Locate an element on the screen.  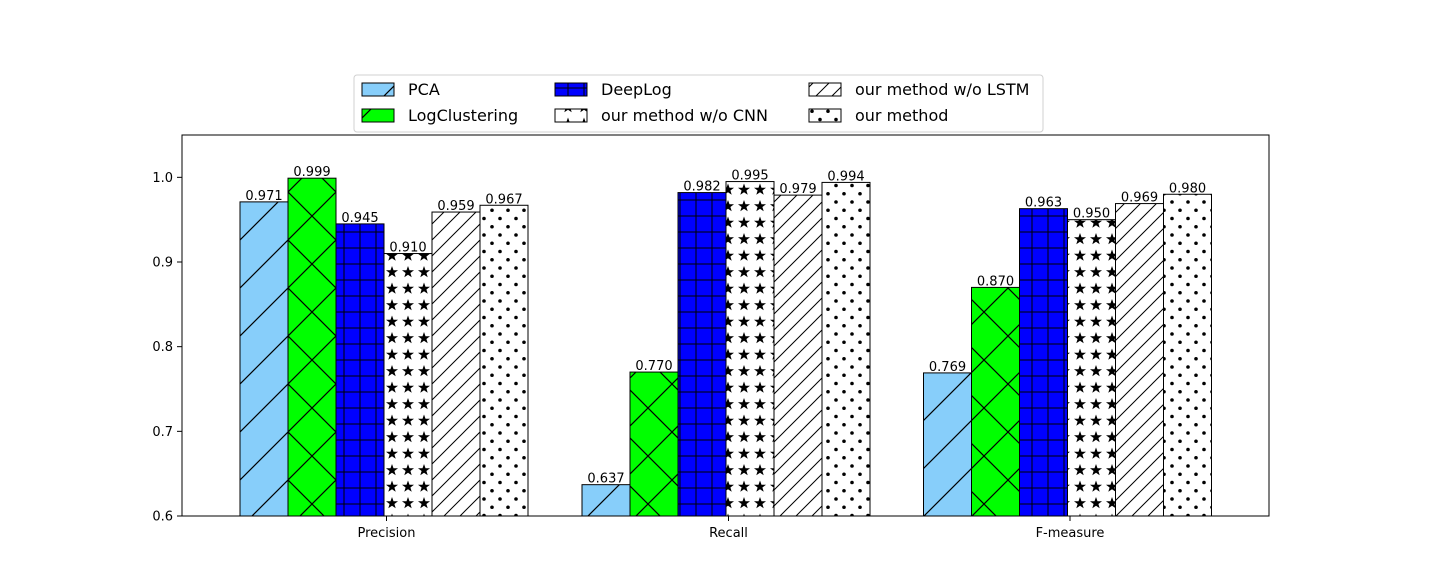
legend-label: our method is located at coordinates (901, 115).